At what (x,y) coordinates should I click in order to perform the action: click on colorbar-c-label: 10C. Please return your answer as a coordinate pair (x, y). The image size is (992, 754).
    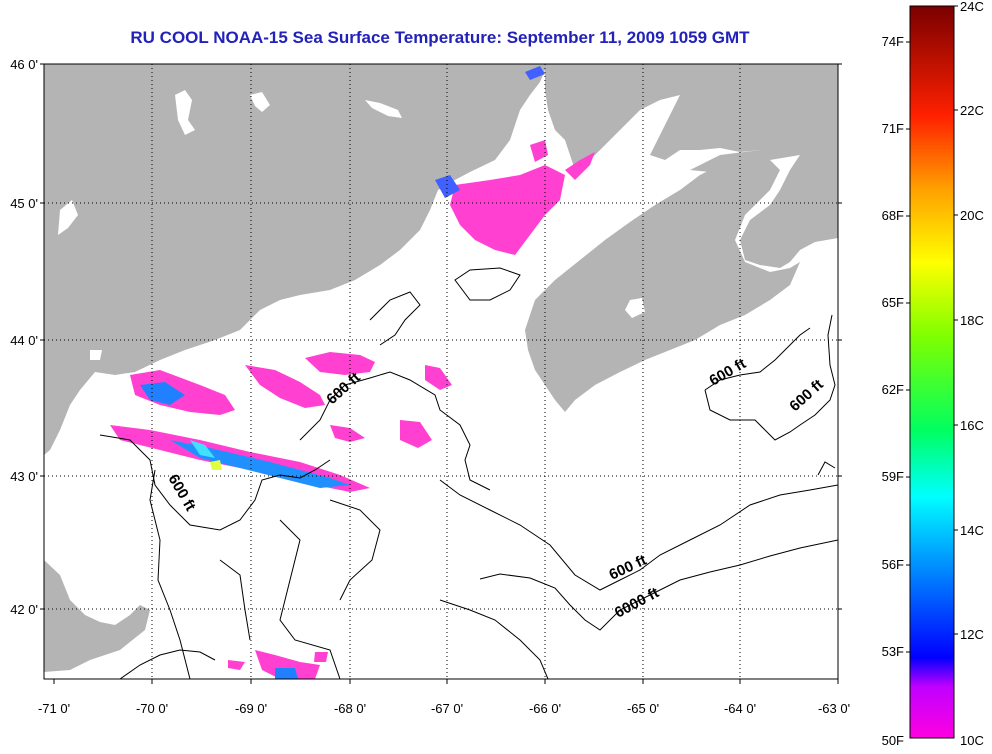
    Looking at the image, I should click on (972, 740).